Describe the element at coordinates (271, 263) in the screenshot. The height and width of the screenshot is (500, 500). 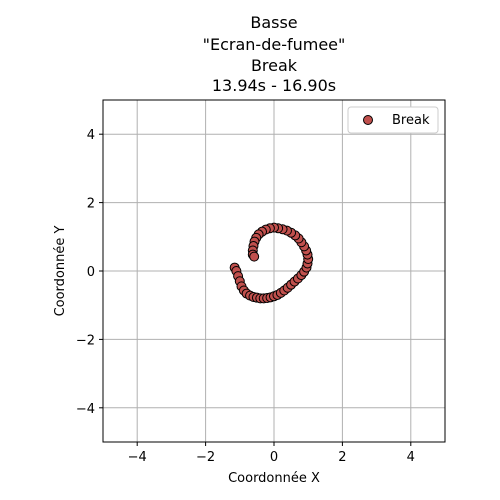
I see `scatter-points` at that location.